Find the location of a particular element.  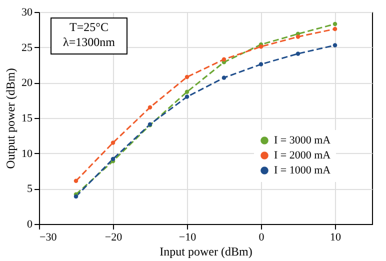

legend-label: I = 2000 mA is located at coordinates (302, 156).